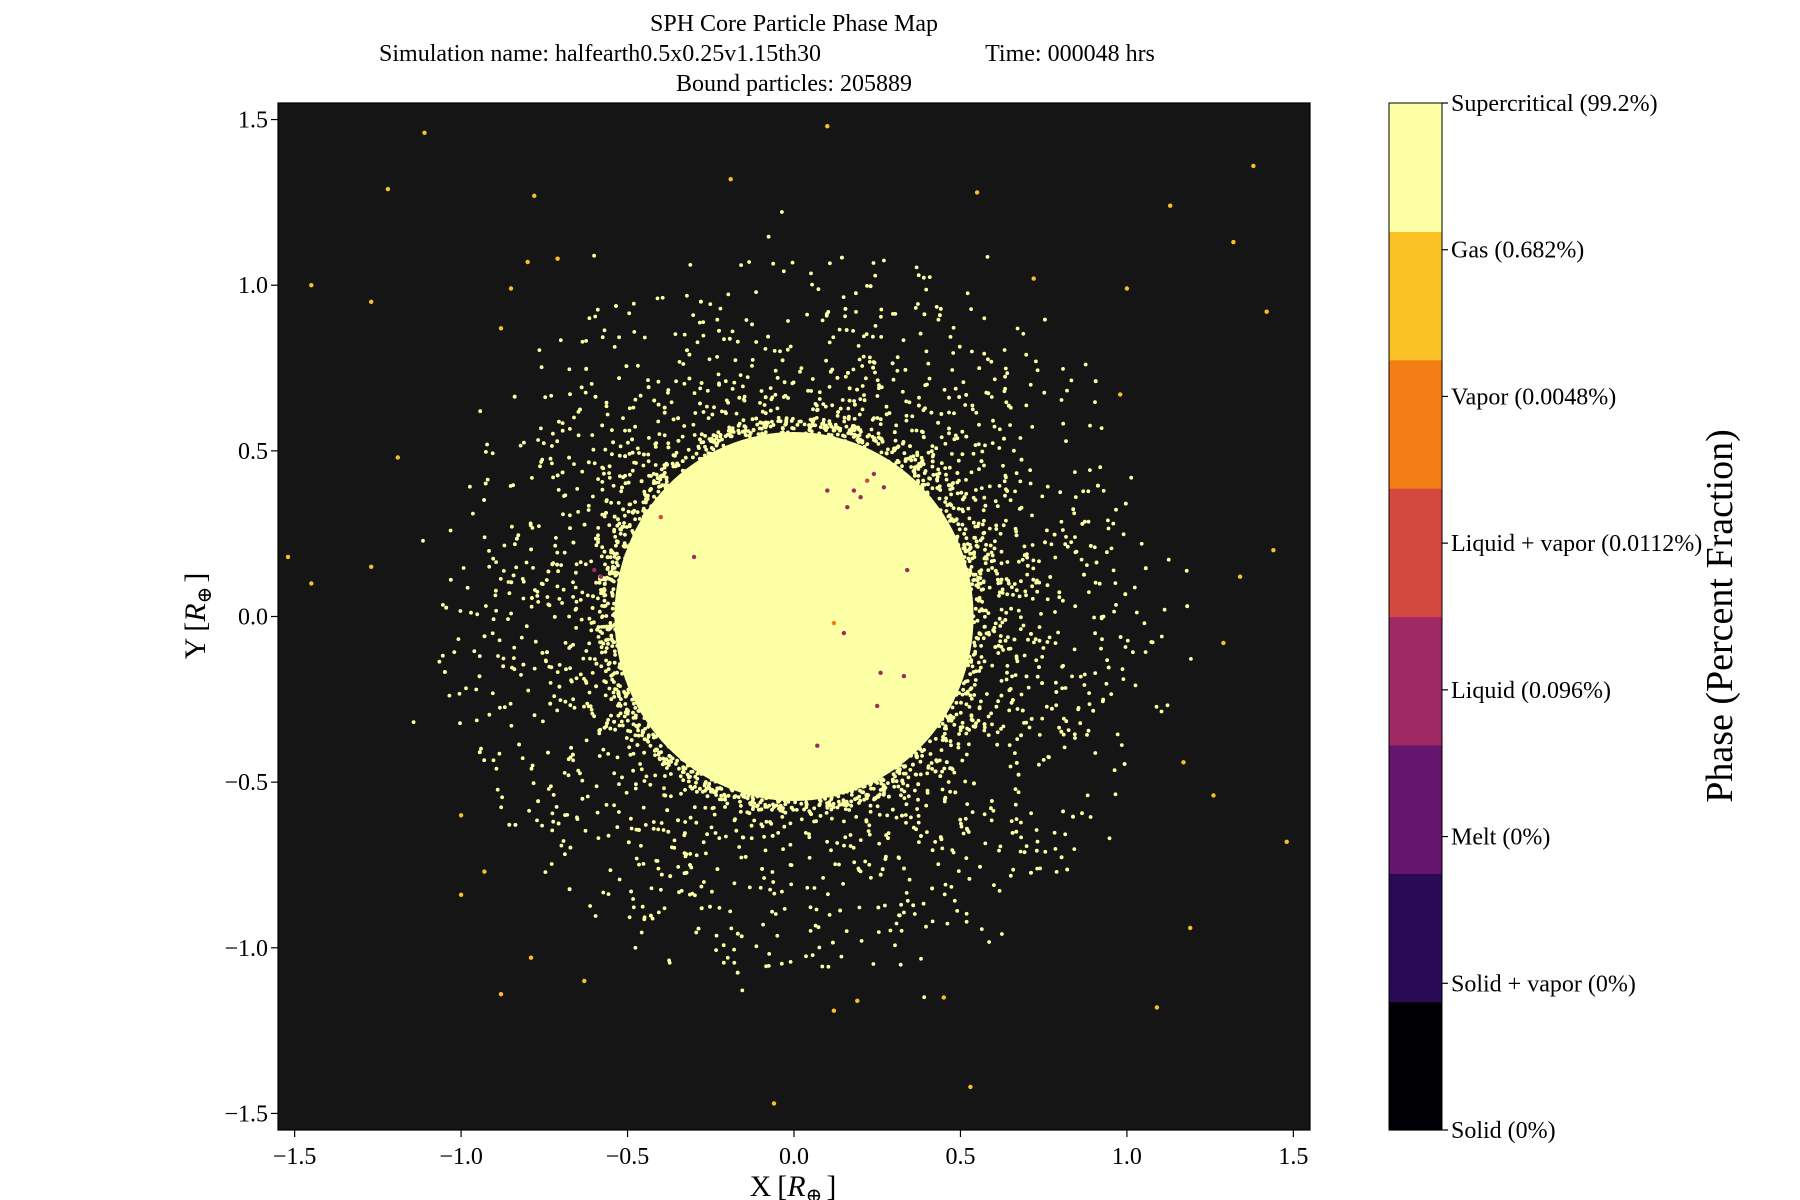 Image resolution: width=1800 pixels, height=1200 pixels. What do you see at coordinates (794, 615) in the screenshot?
I see `series-supercritical-core` at bounding box center [794, 615].